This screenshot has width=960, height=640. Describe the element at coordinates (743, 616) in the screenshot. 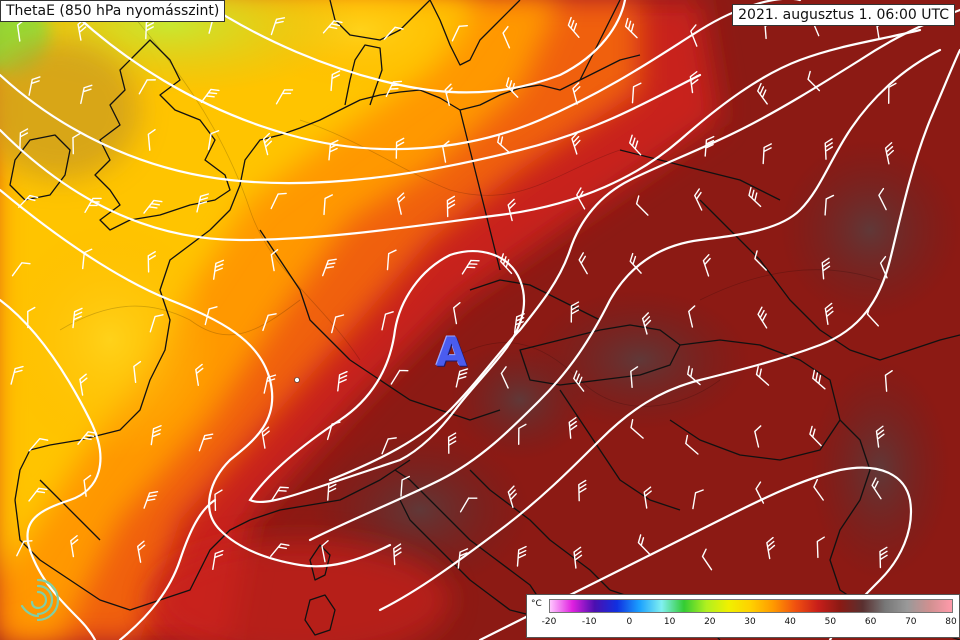

I see `color-legend: °C -20 -10 0 10 20 30 40 50 60 70 80` at that location.